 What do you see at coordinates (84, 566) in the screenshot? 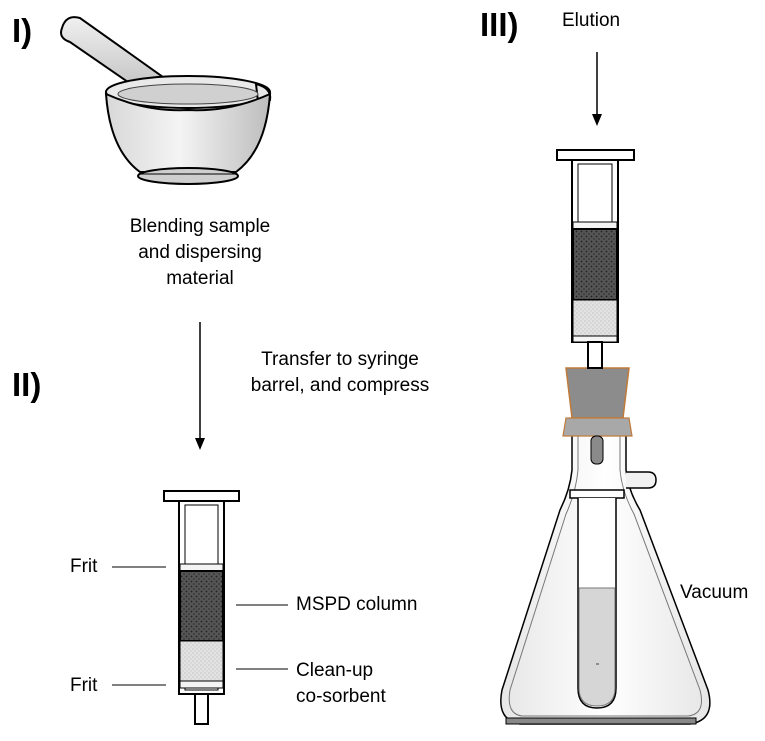
I see `frit-top-label: Frit` at bounding box center [84, 566].